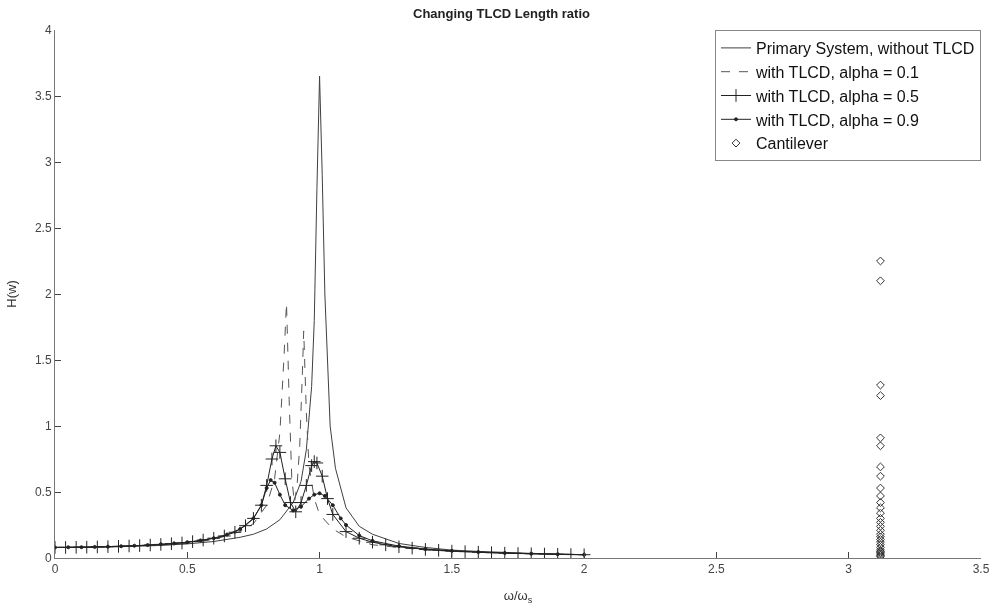 Image resolution: width=1003 pixels, height=613 pixels. Describe the element at coordinates (11, 294) in the screenshot. I see `y-axis-title: H(w)` at that location.